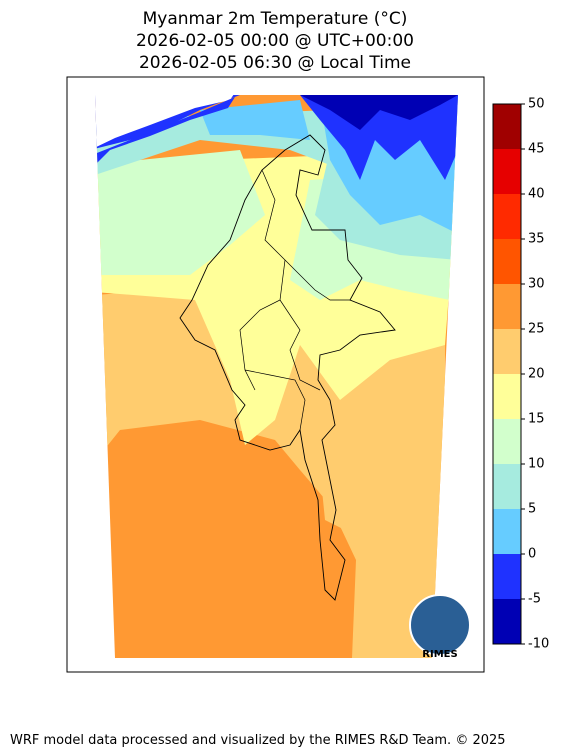 The image size is (562, 756). Describe the element at coordinates (532, 554) in the screenshot. I see `tick-label: 0` at that location.